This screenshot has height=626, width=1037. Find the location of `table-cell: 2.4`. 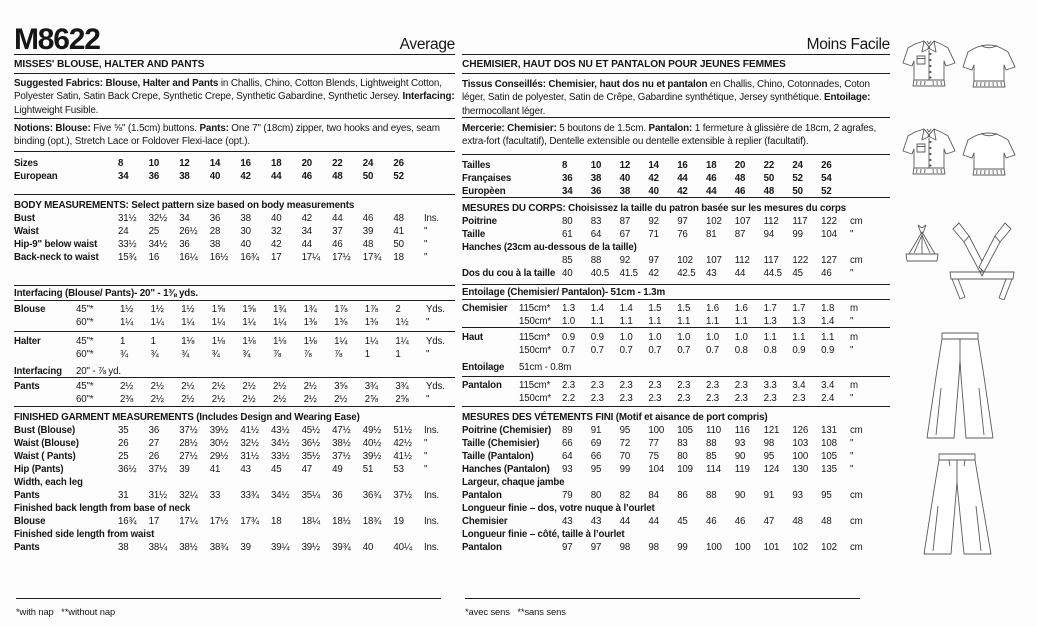

table-cell: 2.4 is located at coordinates (828, 398).